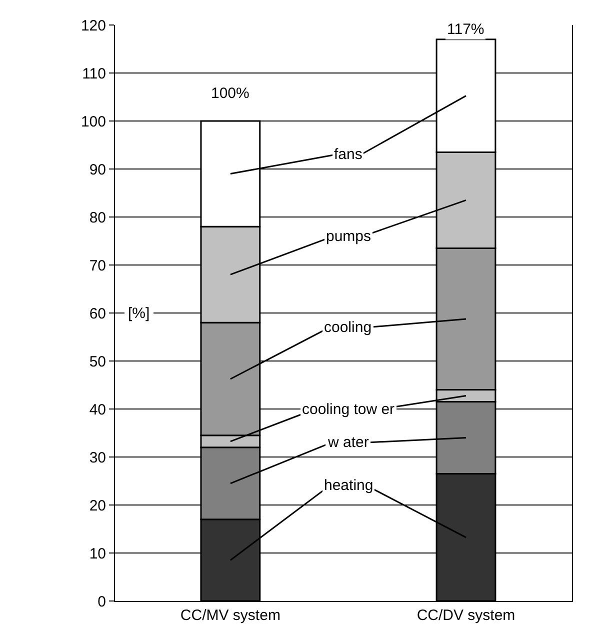 The image size is (590, 639). What do you see at coordinates (97, 361) in the screenshot?
I see `y-tick-label: 50` at bounding box center [97, 361].